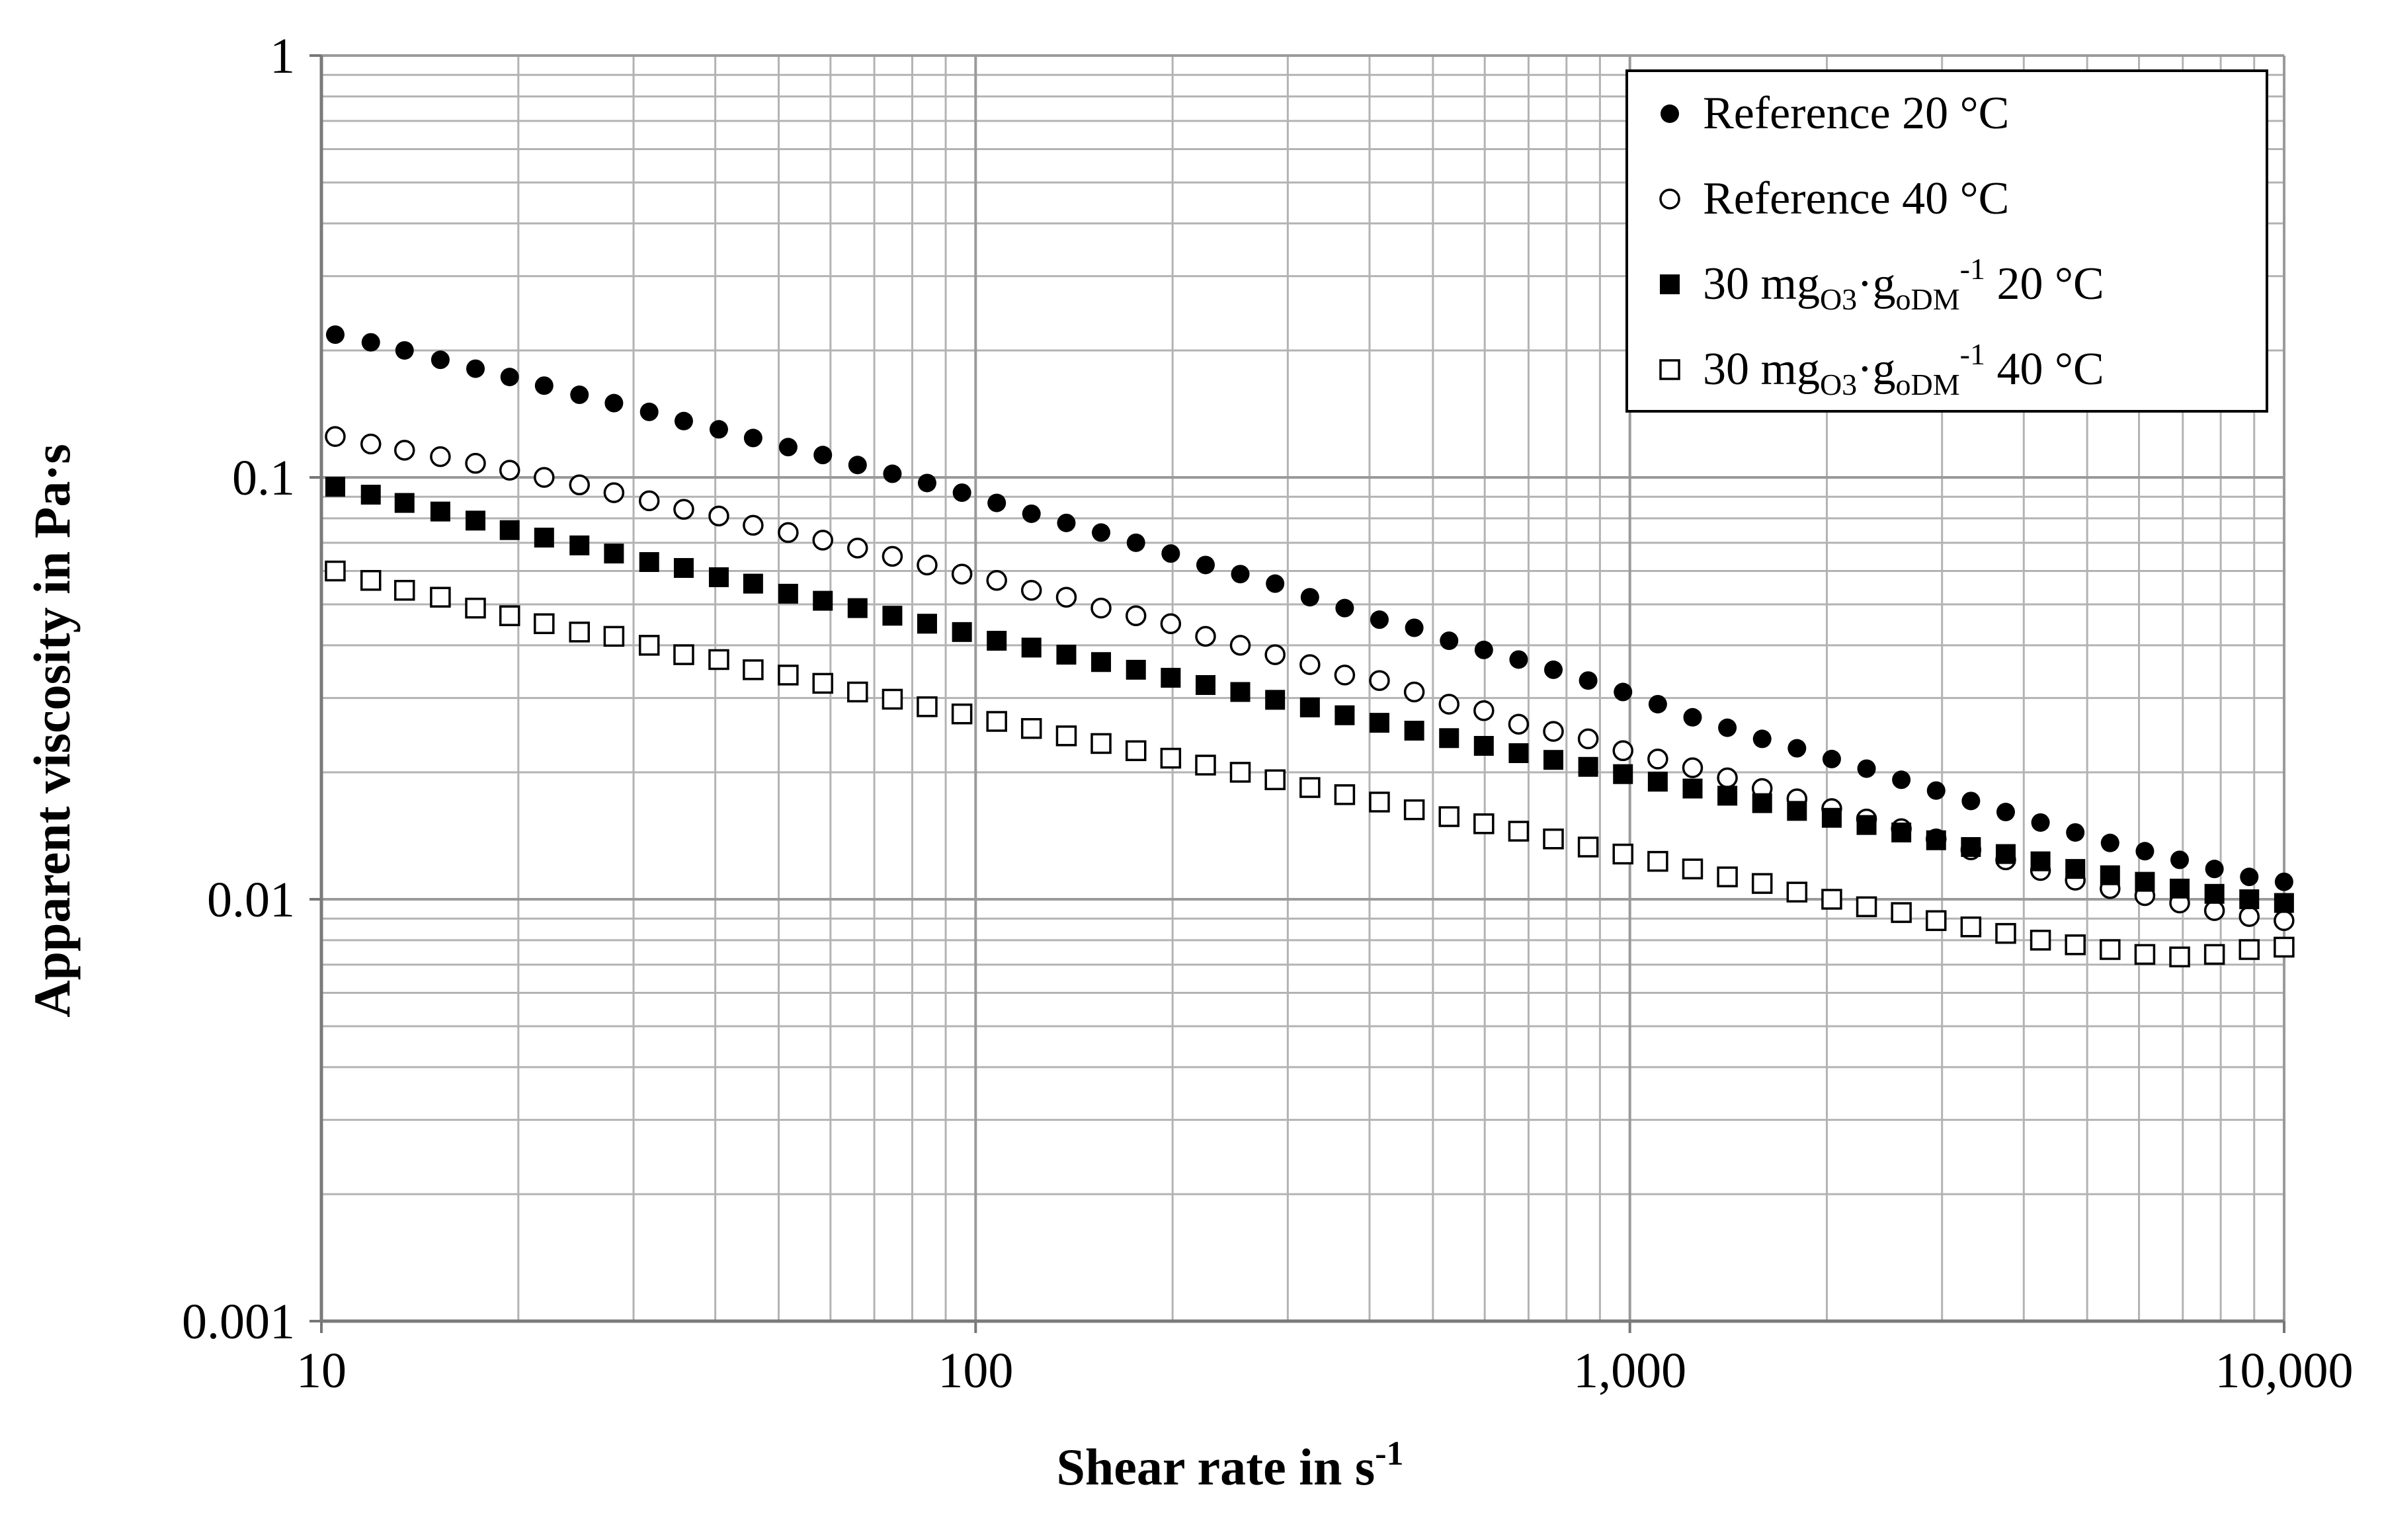 The image size is (2382, 1540). I want to click on legend-label: 30 mgO3·goDM-1 20 °C, so click(1903, 284).